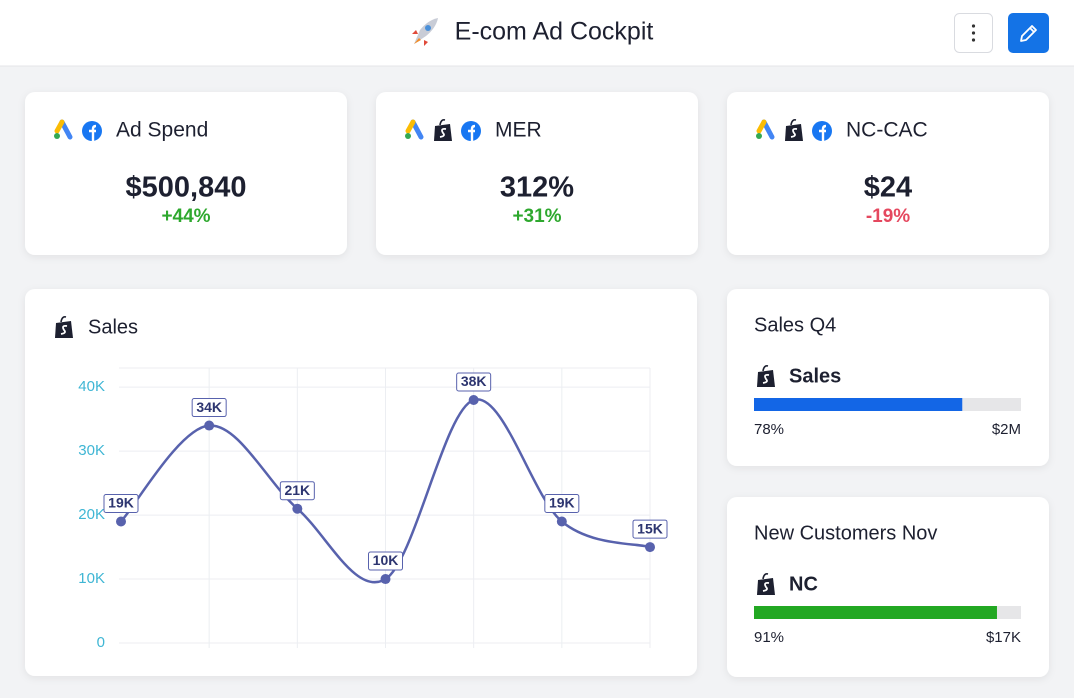  Describe the element at coordinates (186, 188) in the screenshot. I see `kpi-value: $500,840` at that location.